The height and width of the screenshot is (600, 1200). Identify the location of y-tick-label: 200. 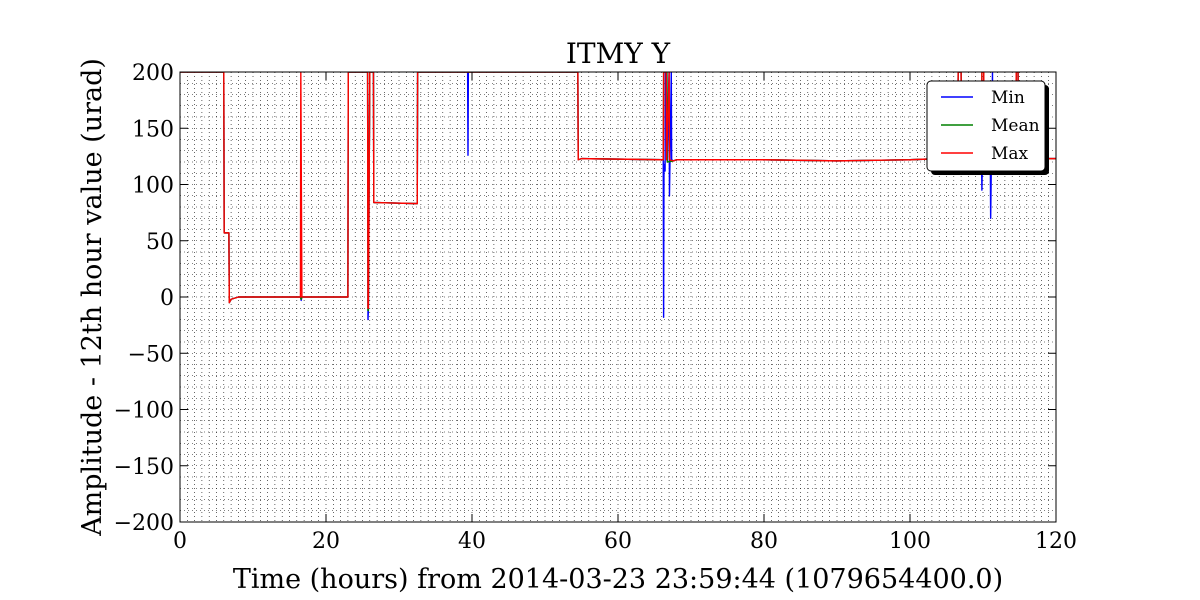
(153, 73).